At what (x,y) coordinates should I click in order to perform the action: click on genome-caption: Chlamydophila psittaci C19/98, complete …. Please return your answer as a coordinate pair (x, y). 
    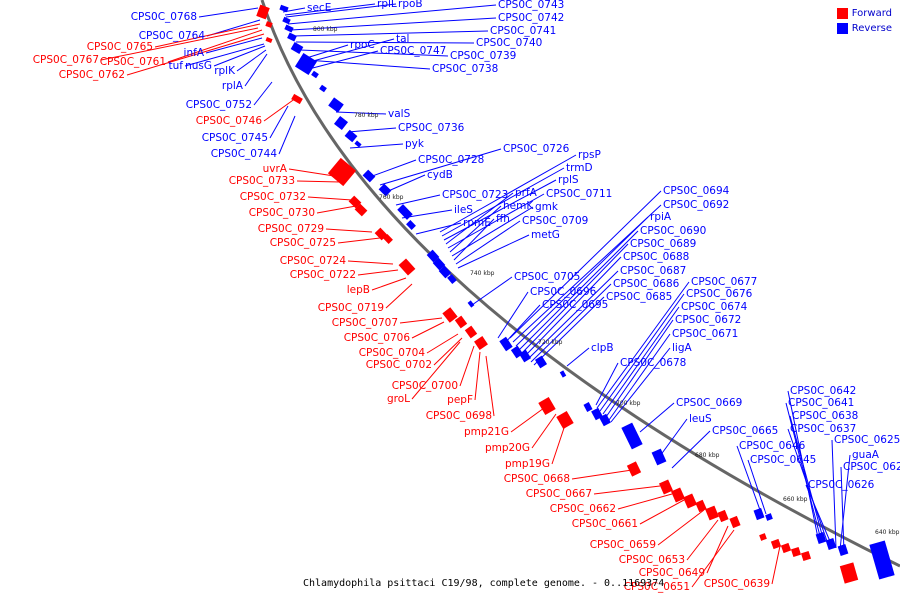
    Looking at the image, I should click on (484, 583).